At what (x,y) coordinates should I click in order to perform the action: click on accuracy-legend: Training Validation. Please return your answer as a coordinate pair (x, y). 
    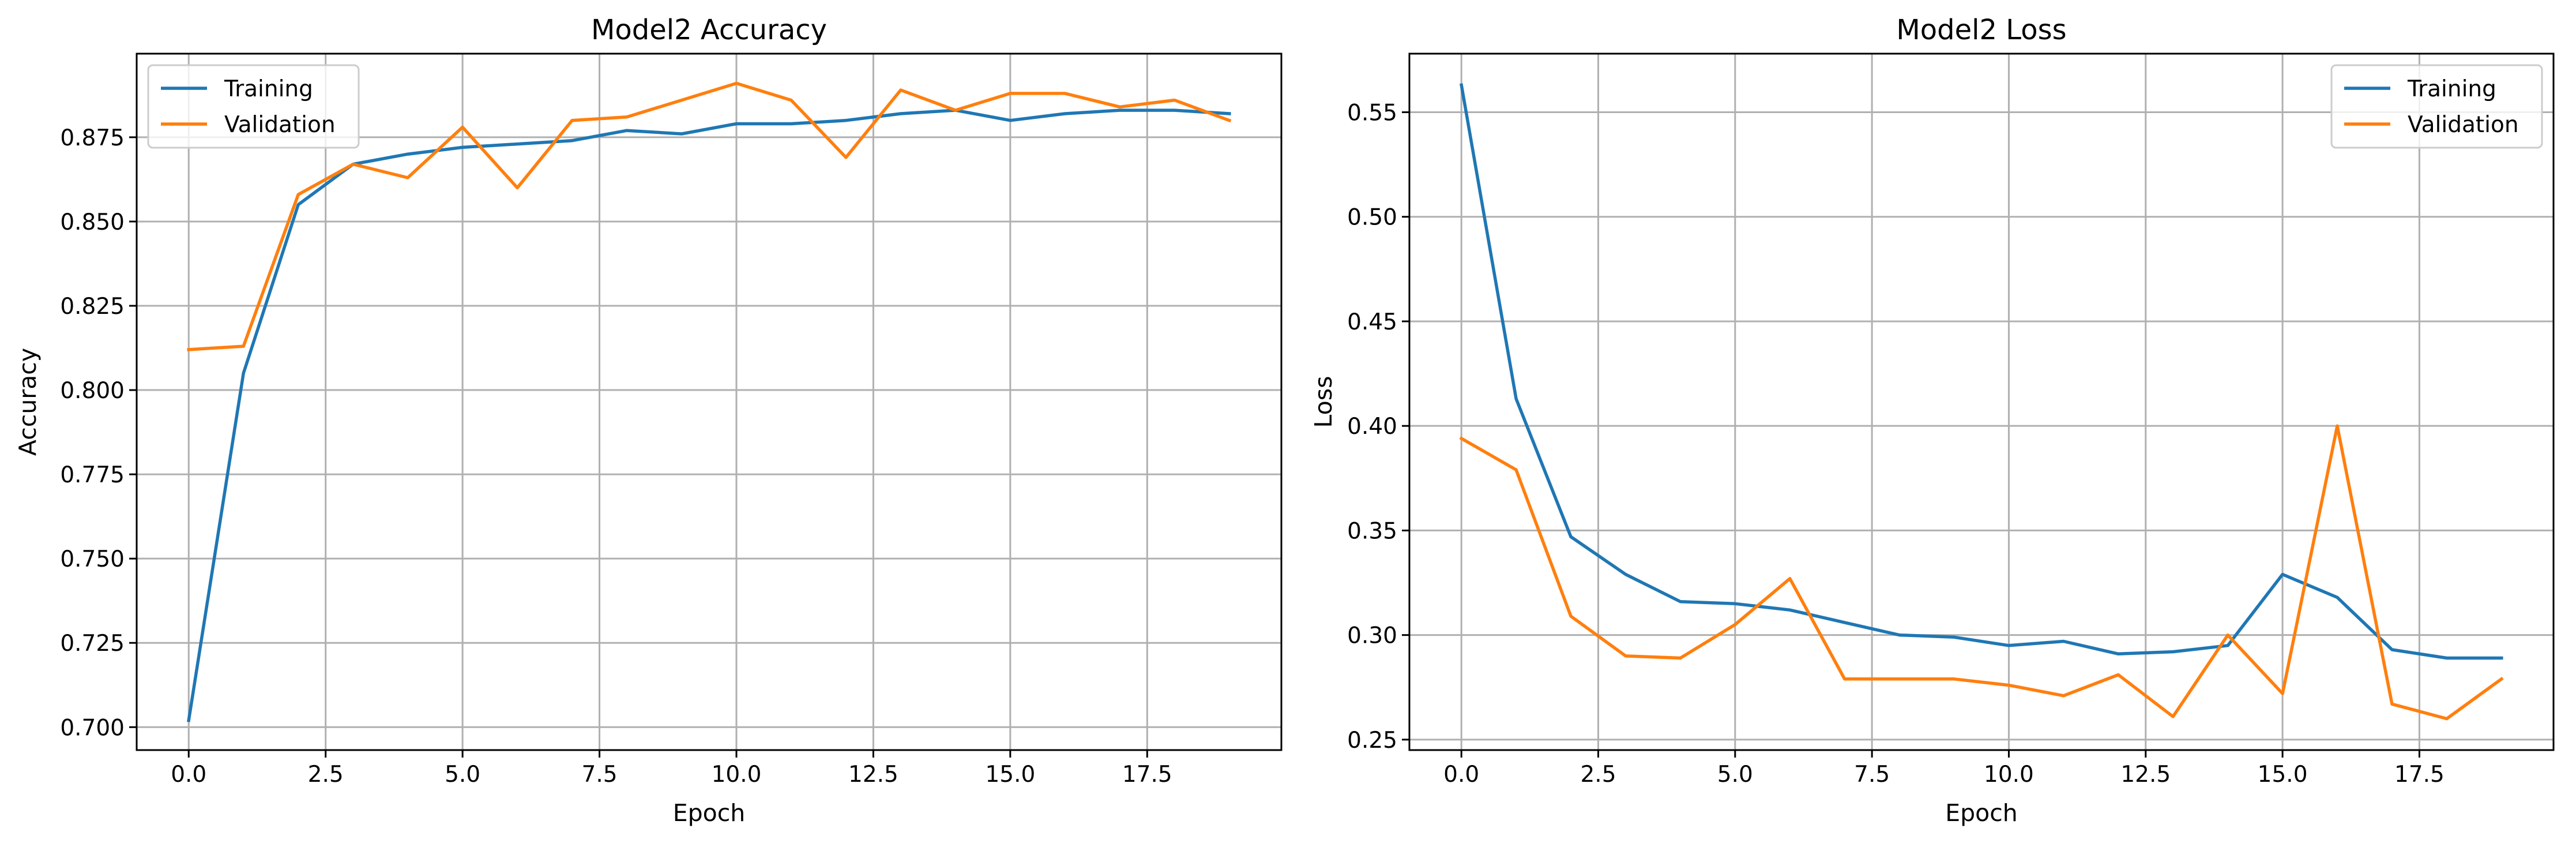
    Looking at the image, I should click on (253, 106).